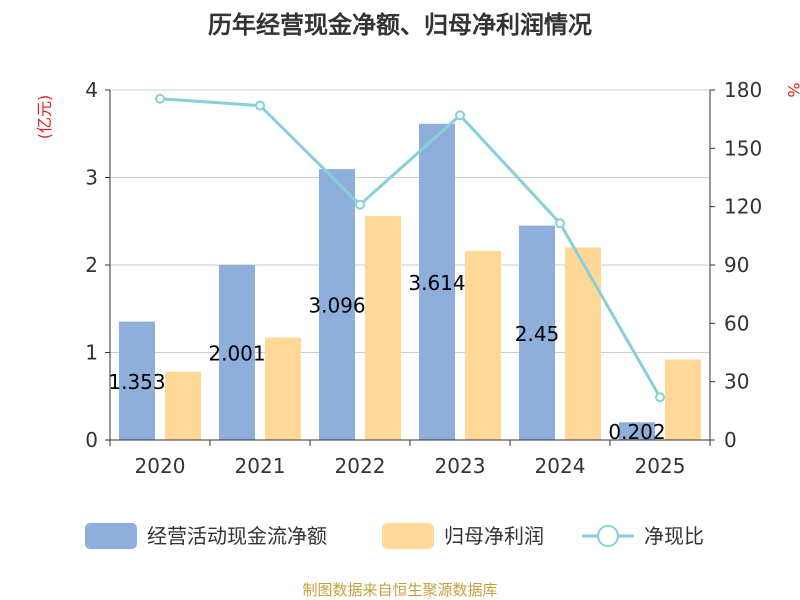 The width and height of the screenshot is (800, 600). Describe the element at coordinates (44, 117) in the screenshot. I see `y-axis-left-label: (亿元)` at that location.